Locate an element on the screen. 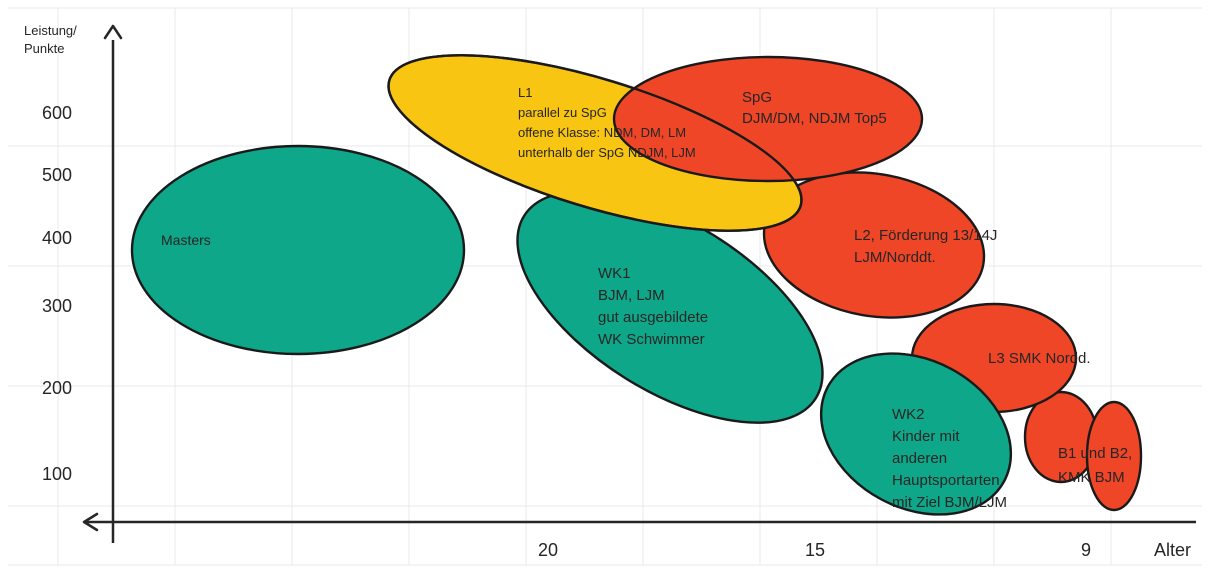 The image size is (1210, 577). x-axis-title: Alter is located at coordinates (1172, 550).